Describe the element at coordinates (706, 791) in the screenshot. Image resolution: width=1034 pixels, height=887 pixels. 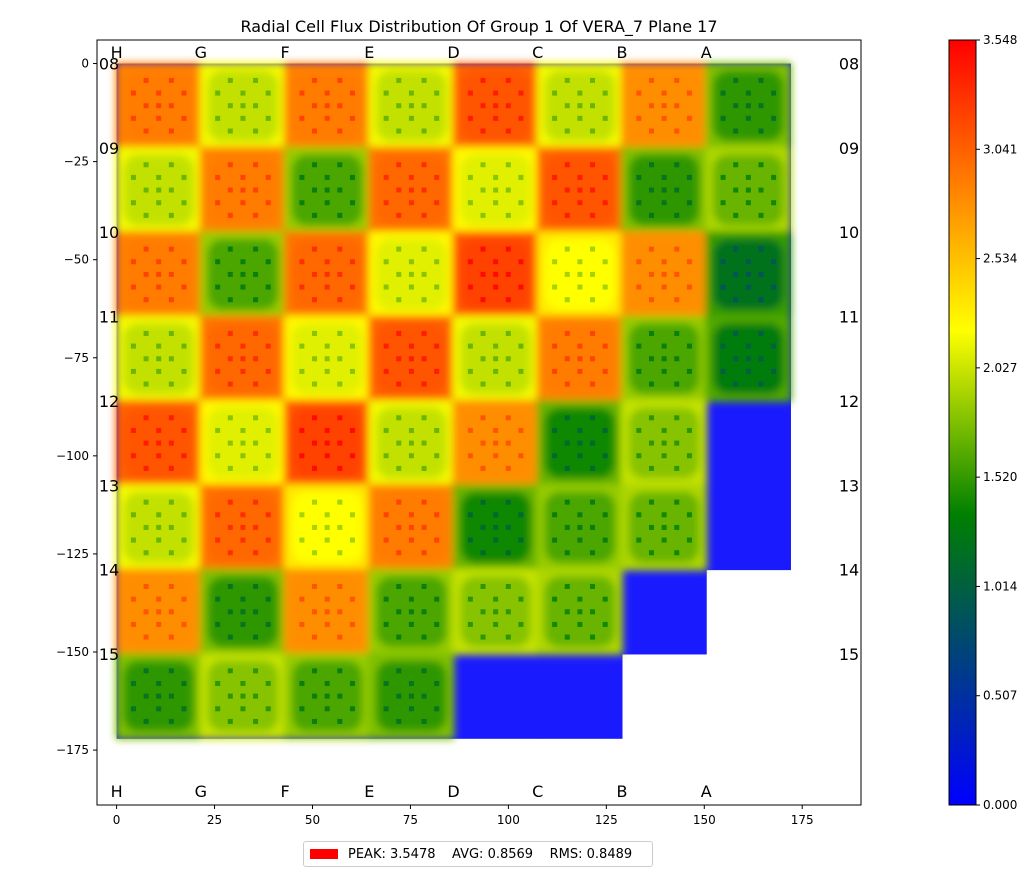
I see `column-label-bottom: A` at that location.